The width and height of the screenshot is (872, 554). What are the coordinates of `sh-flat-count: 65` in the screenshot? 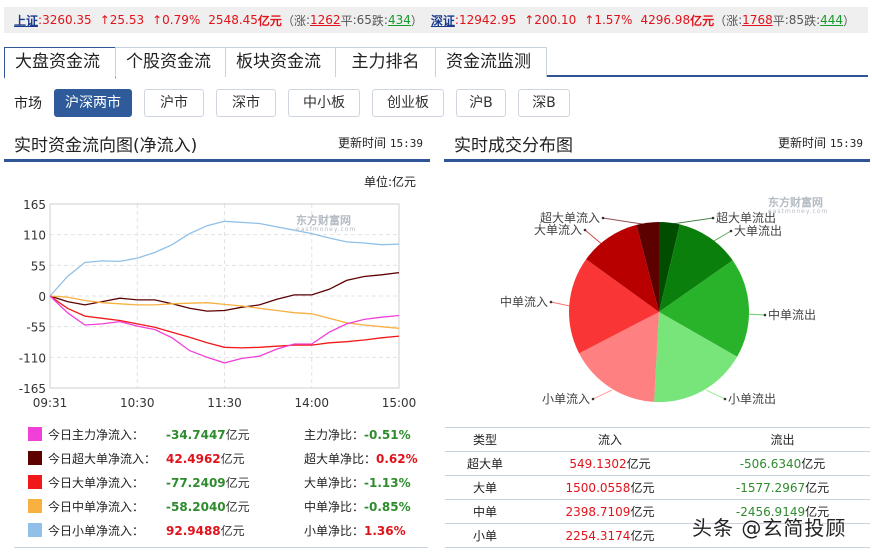 It's located at (364, 20).